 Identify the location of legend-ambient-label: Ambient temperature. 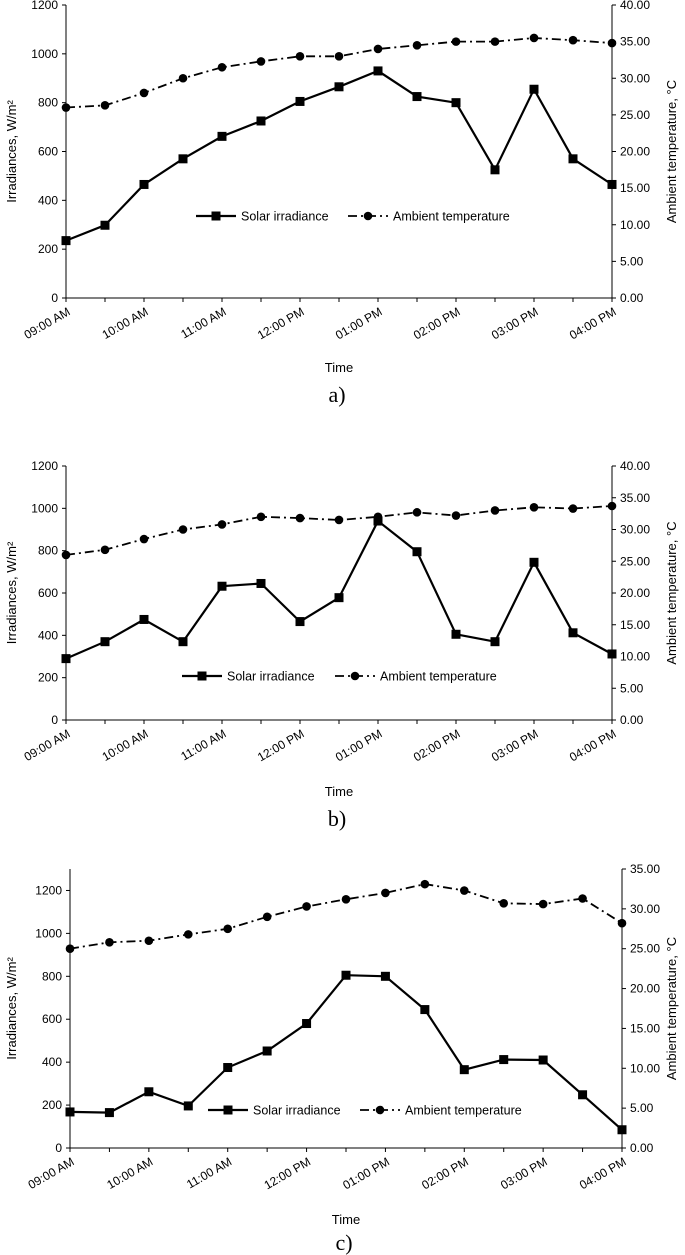
(438, 677).